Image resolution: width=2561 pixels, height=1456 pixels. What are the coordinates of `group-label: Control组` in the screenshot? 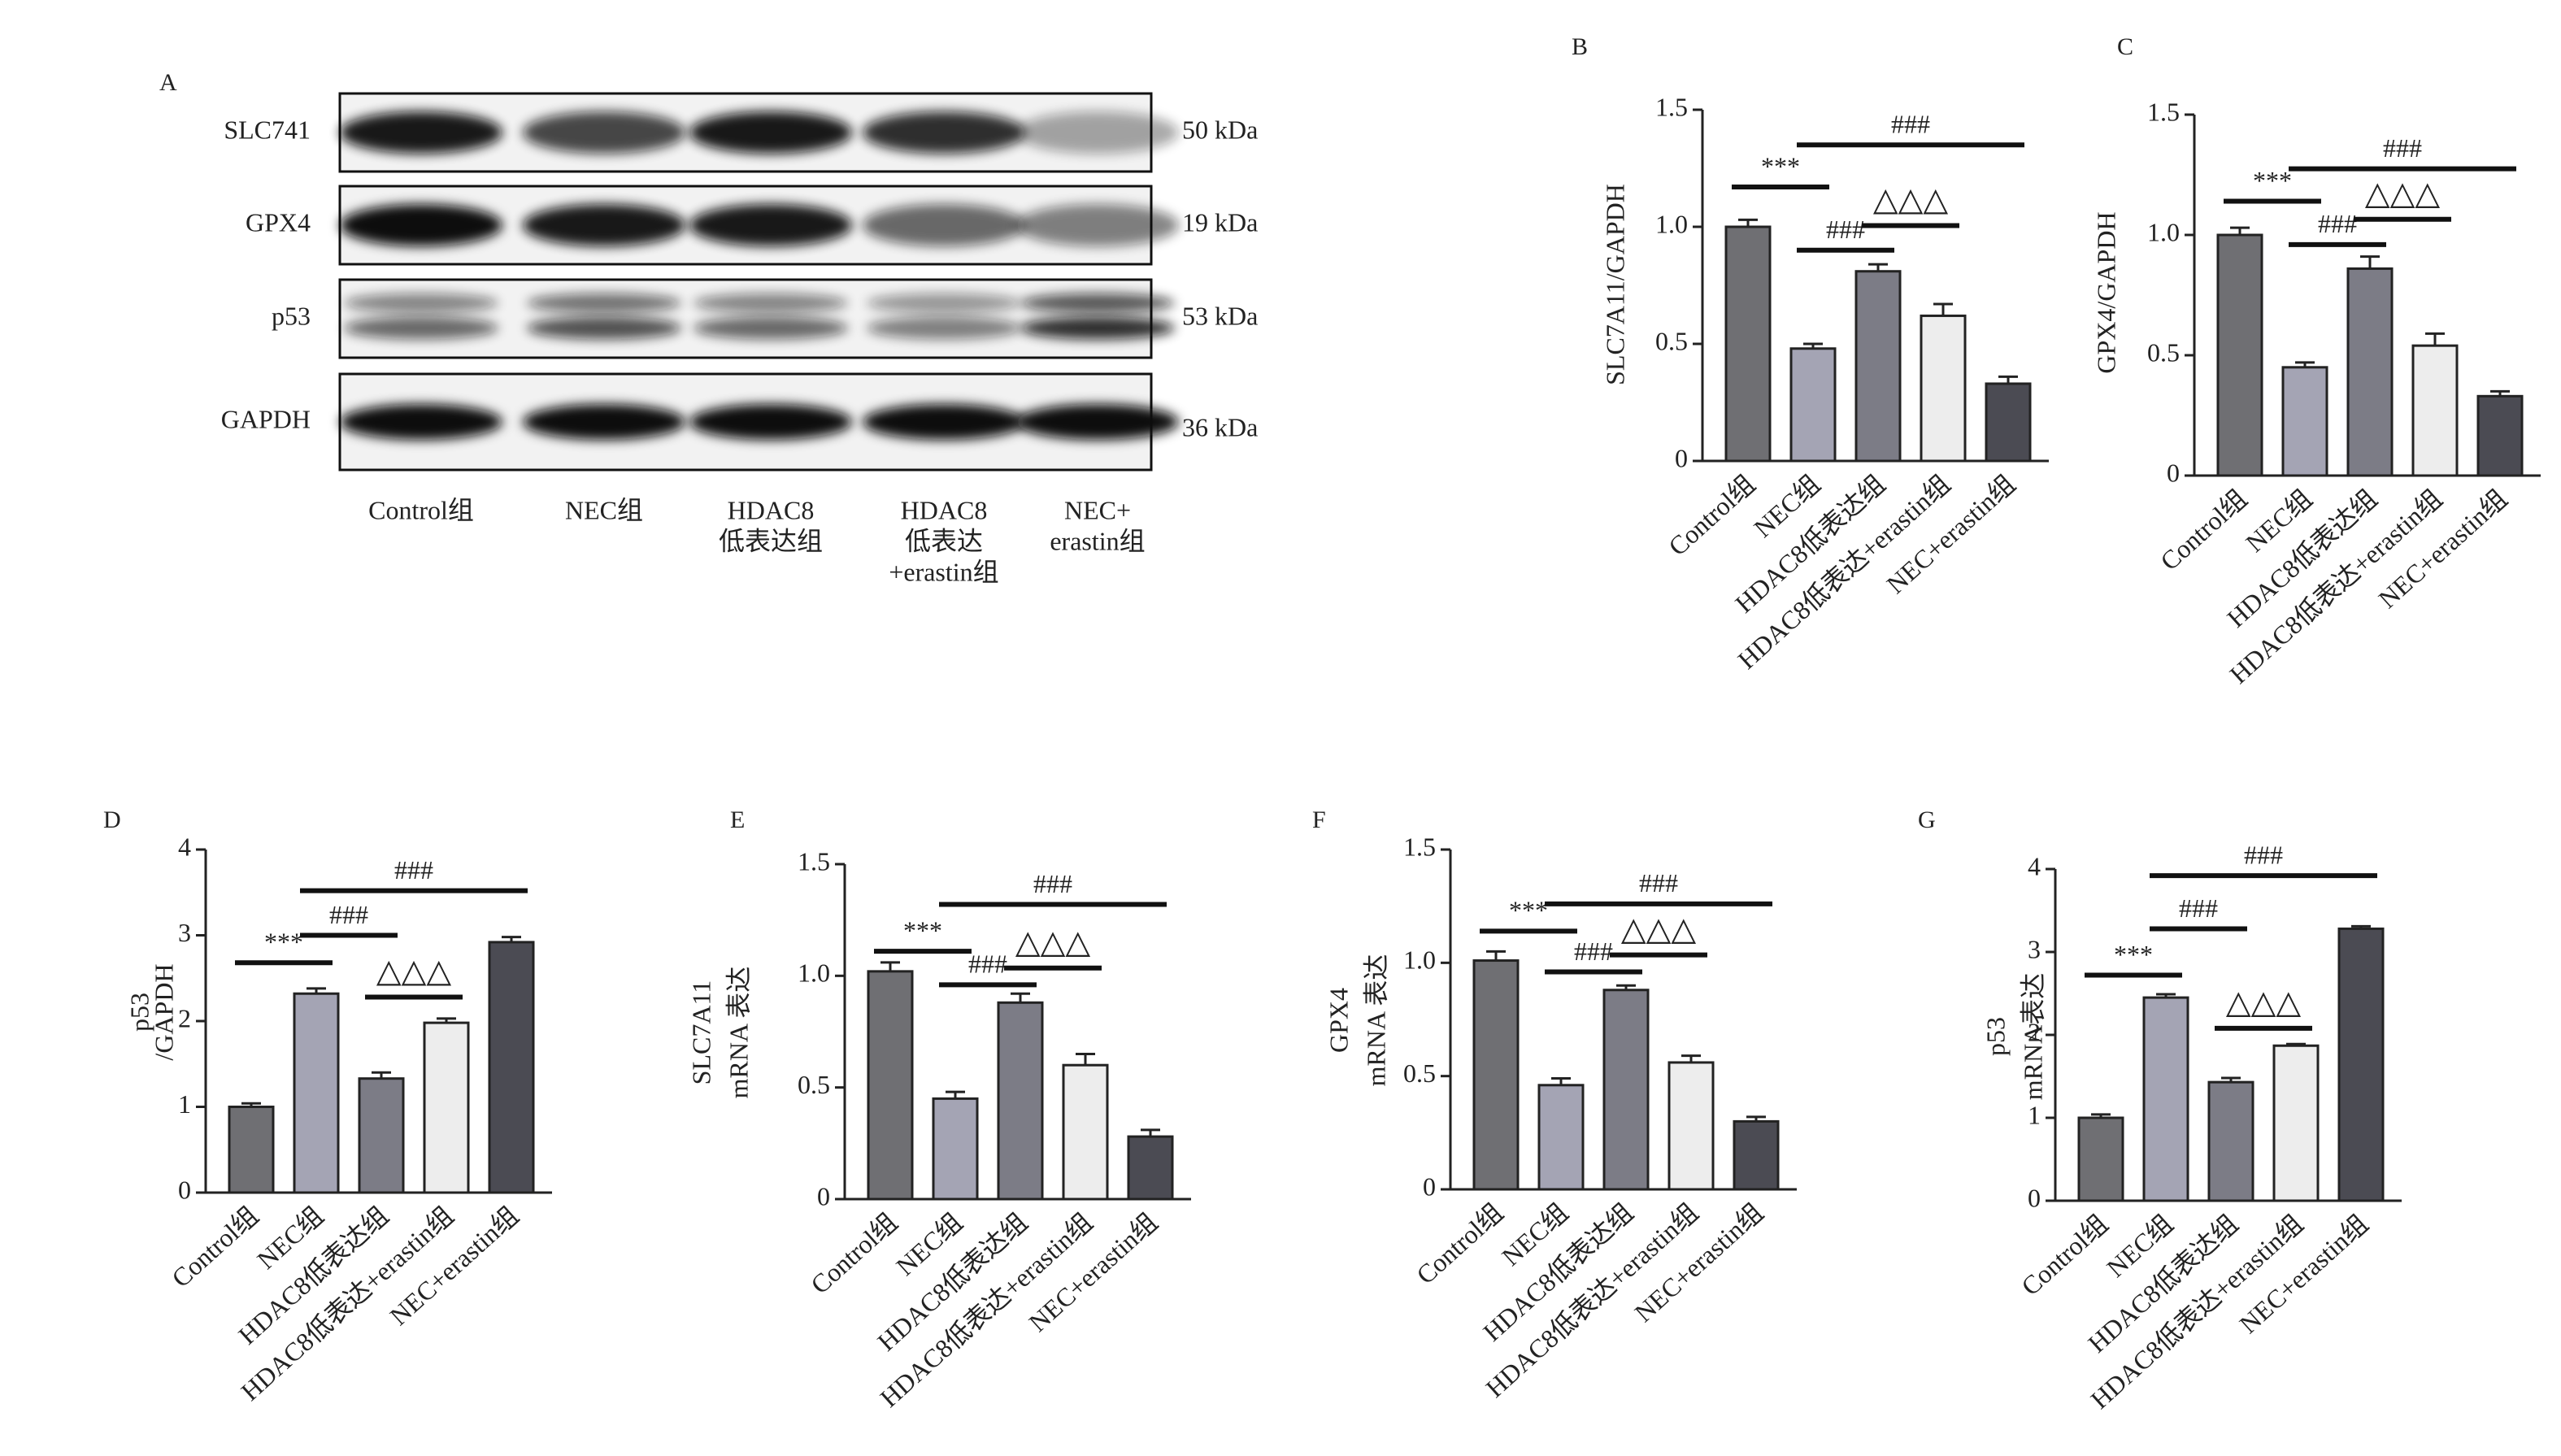 It's located at (421, 510).